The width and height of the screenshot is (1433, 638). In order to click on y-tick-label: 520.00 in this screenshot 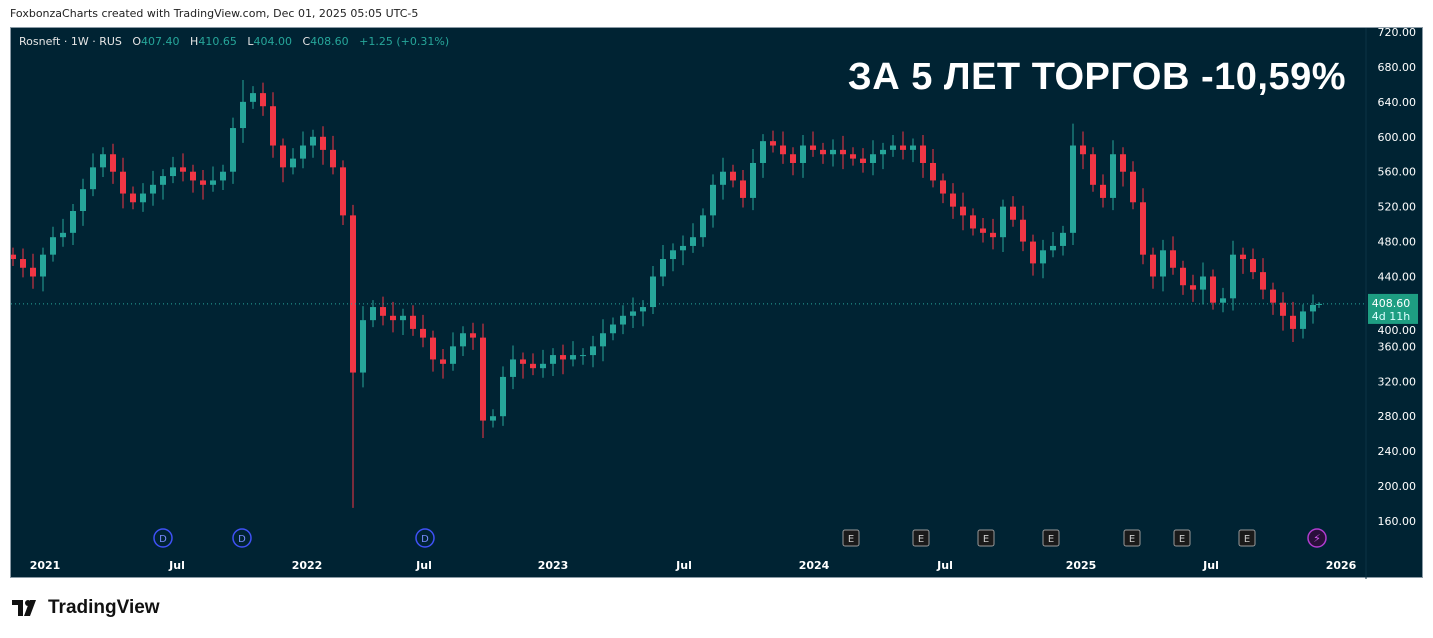, I will do `click(1397, 207)`.